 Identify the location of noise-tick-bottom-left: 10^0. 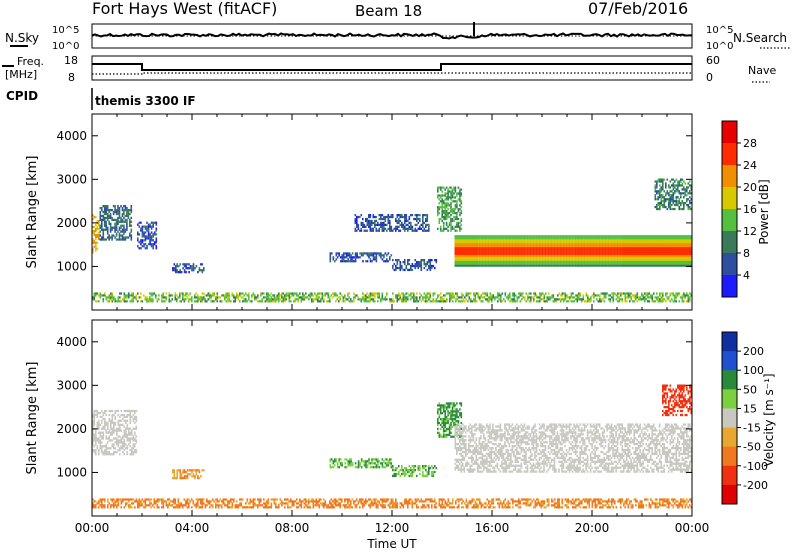
(65, 46).